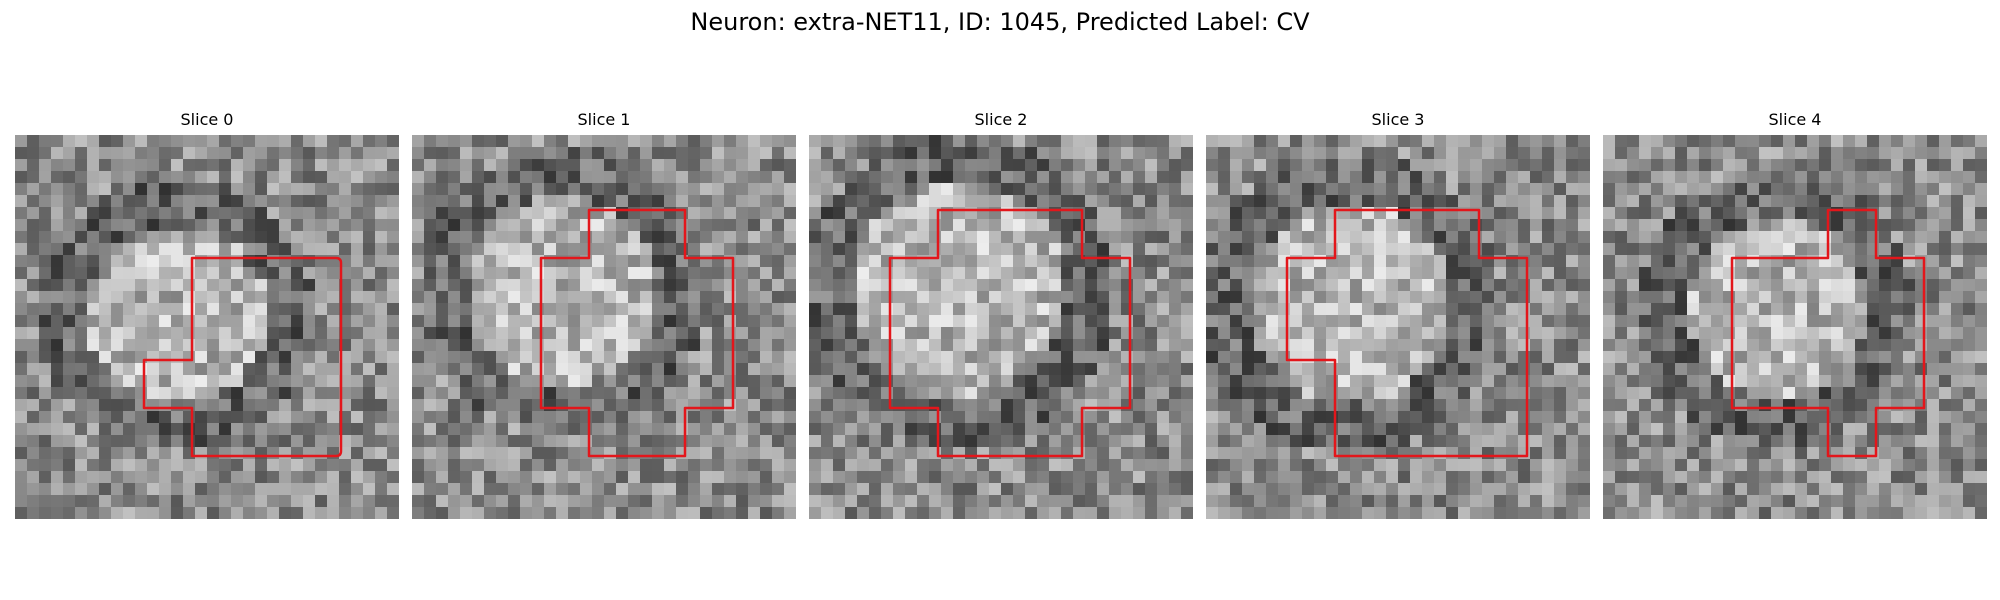  Describe the element at coordinates (1795, 119) in the screenshot. I see `slice-title: Slice 4` at that location.